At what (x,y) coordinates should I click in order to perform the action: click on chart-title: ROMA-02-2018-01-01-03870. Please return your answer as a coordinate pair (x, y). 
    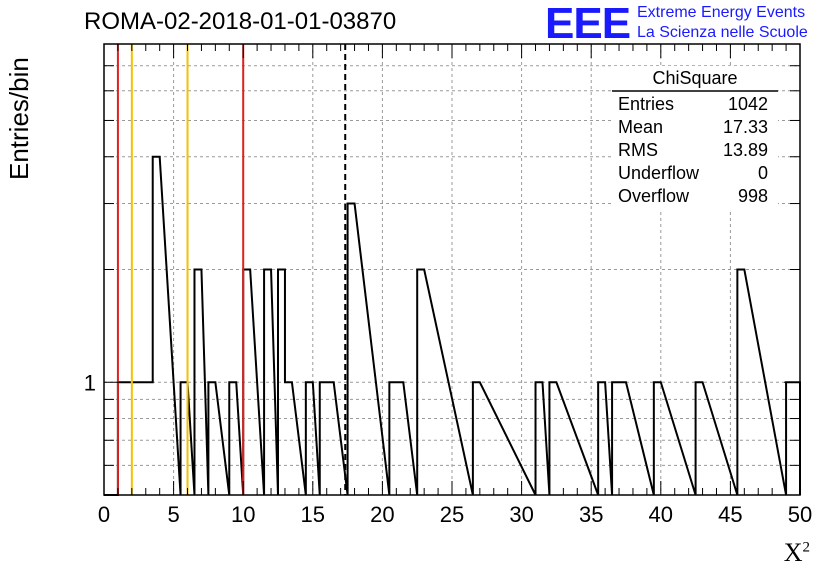
    Looking at the image, I should click on (240, 21).